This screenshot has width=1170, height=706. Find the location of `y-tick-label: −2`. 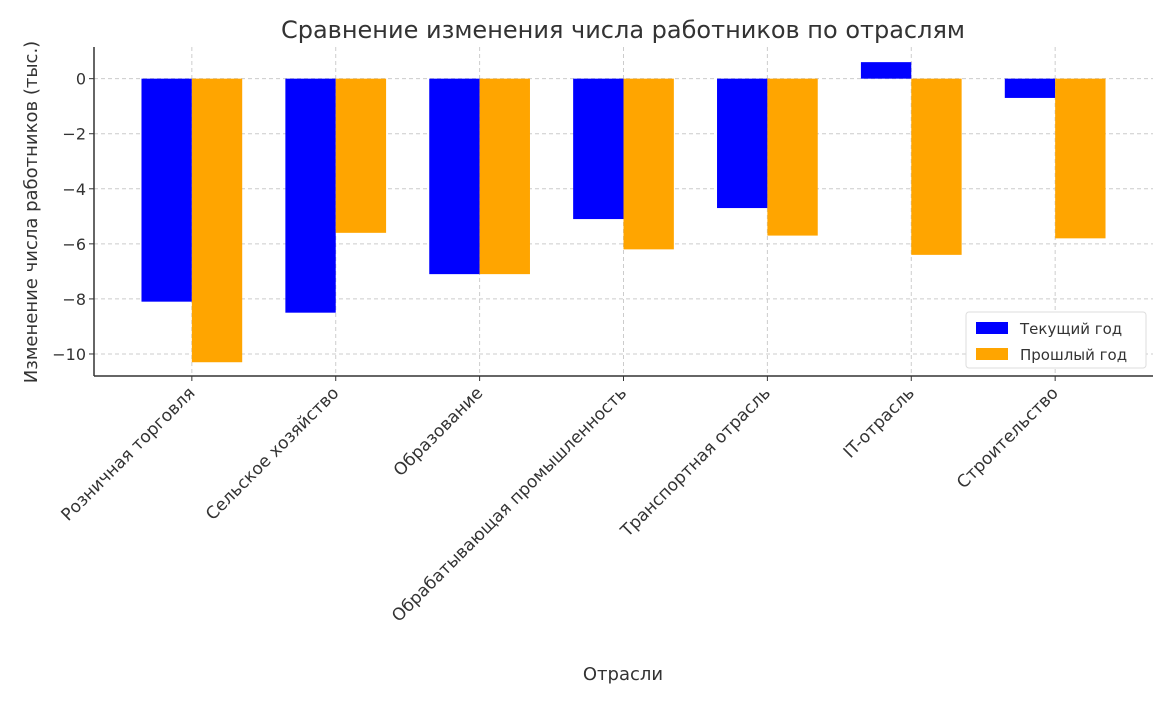

y-tick-label: −2 is located at coordinates (74, 134).